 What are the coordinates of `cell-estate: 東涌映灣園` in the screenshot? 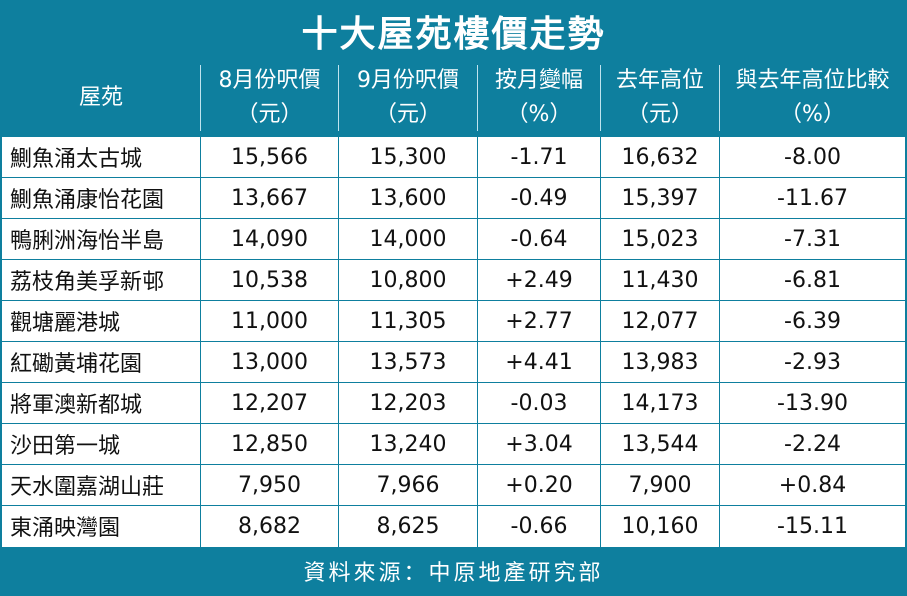 It's located at (65, 528).